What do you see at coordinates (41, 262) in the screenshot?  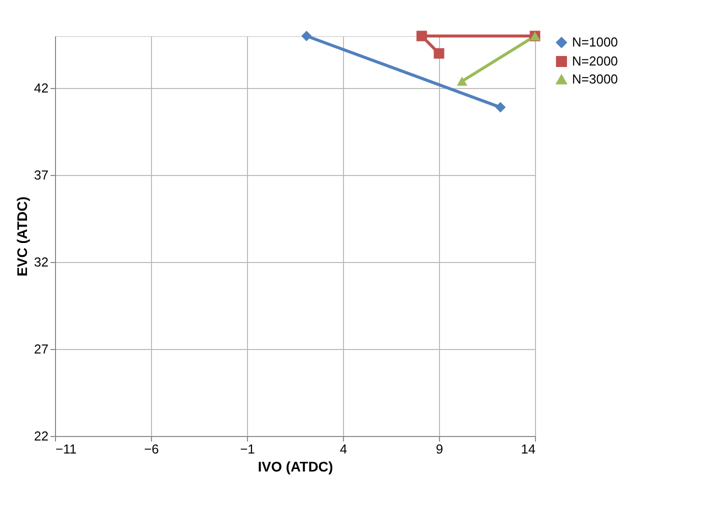 I see `y-tick-label: 32` at bounding box center [41, 262].